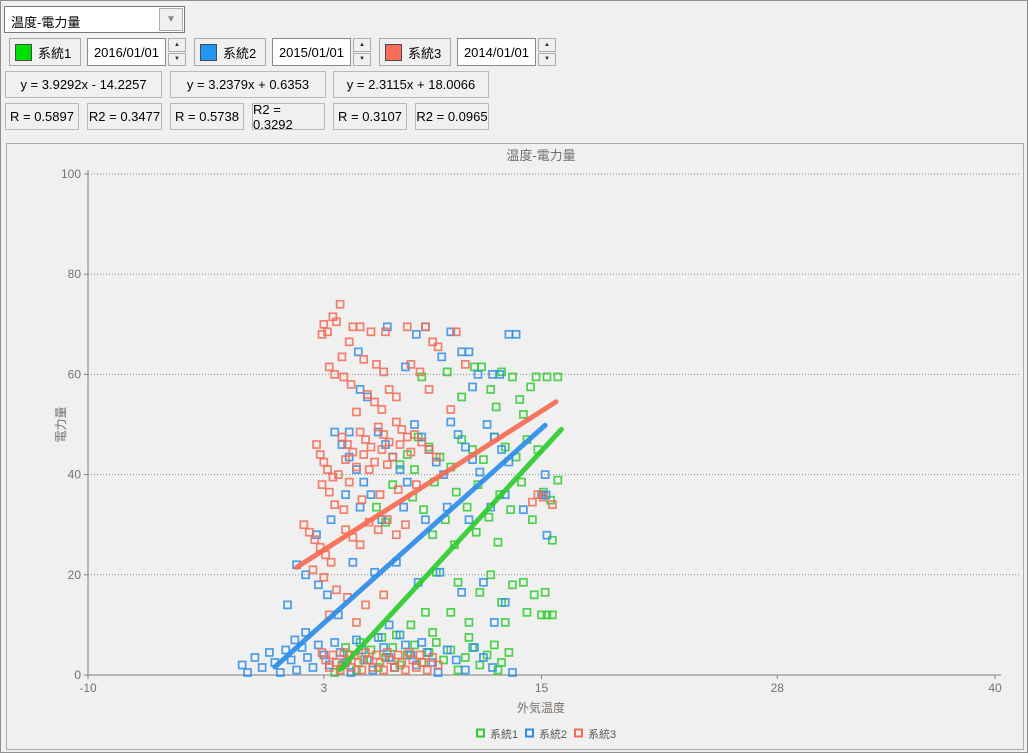 The image size is (1028, 753). I want to click on series3-color-swatch, so click(393, 52).